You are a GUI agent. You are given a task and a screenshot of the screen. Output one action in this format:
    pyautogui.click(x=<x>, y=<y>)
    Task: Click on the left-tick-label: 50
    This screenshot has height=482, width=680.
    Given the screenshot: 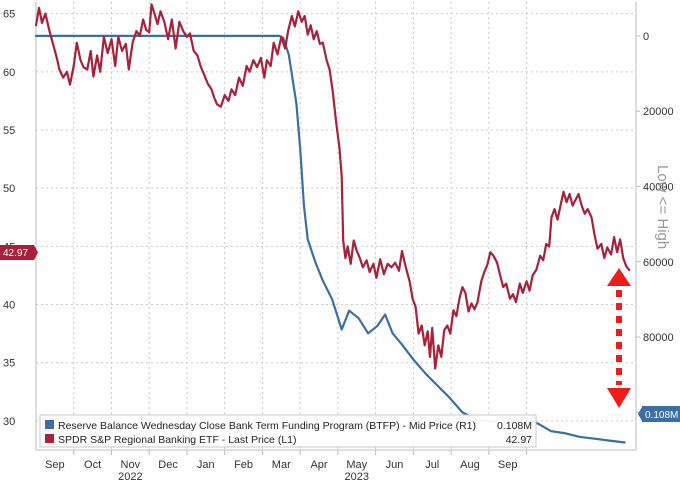 What is the action you would take?
    pyautogui.click(x=9, y=189)
    